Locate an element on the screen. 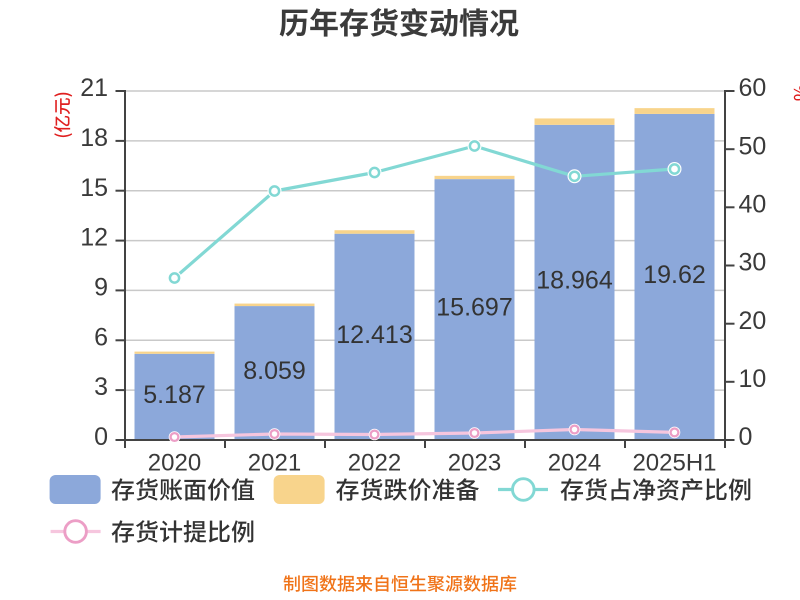 This screenshot has width=800, height=600. svg-text: 60 is located at coordinates (753, 88).